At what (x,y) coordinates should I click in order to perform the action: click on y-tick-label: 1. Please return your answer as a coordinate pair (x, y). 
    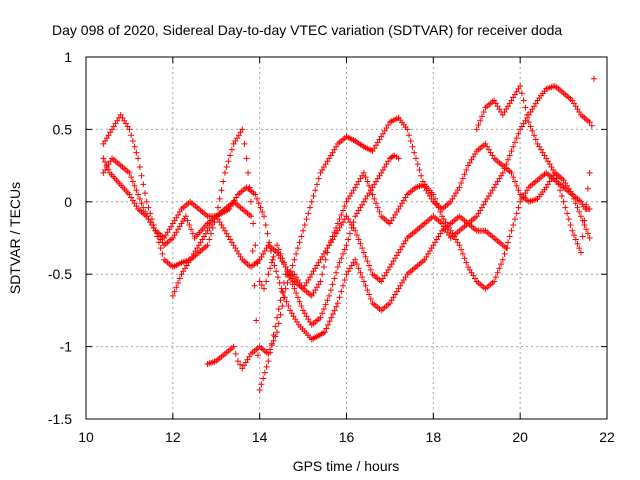
    Looking at the image, I should click on (68, 57).